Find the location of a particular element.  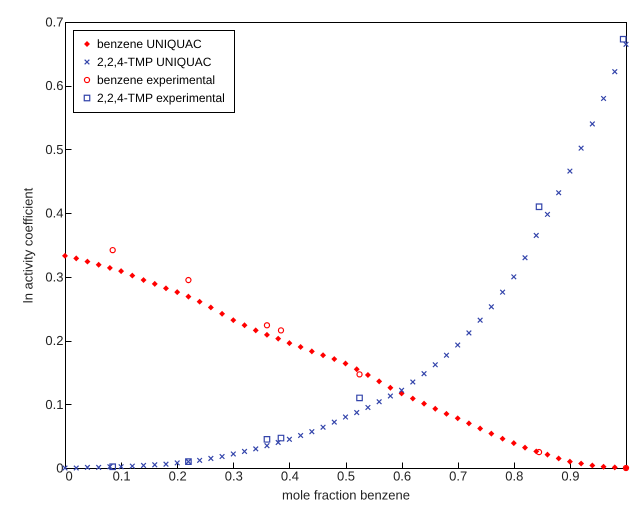

x-axis-title: mole fraction benzene is located at coordinates (346, 495).